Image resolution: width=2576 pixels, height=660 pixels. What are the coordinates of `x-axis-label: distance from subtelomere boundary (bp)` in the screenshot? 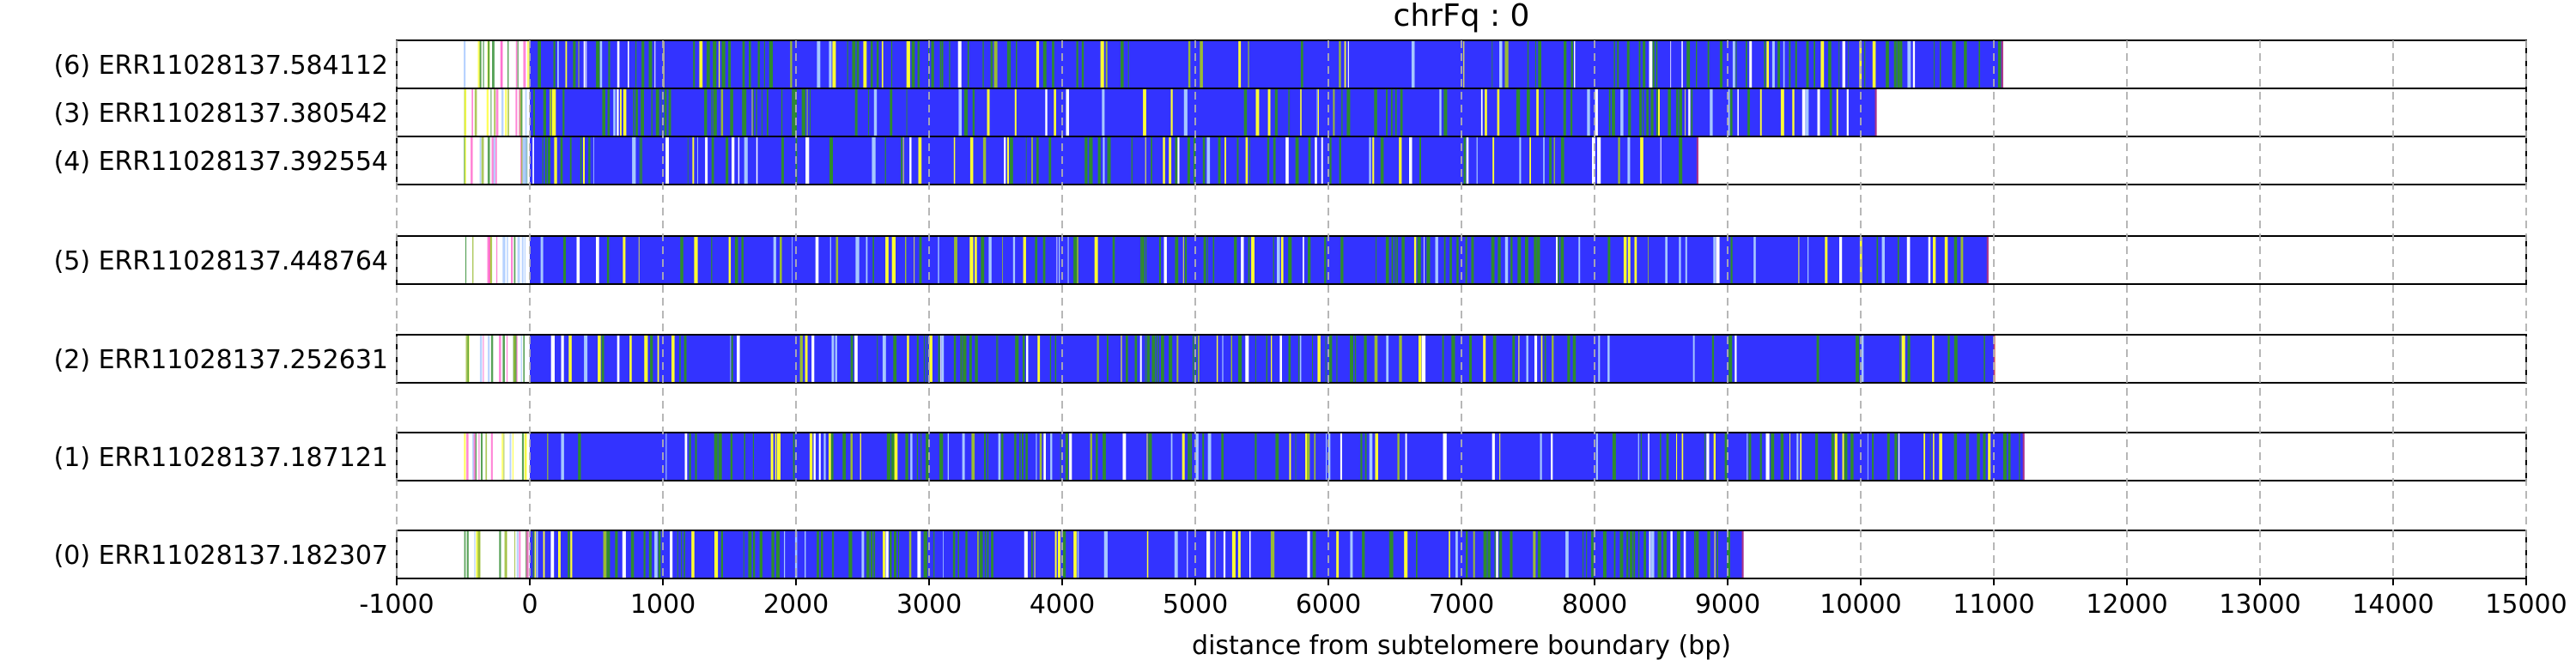 It's located at (1462, 645).